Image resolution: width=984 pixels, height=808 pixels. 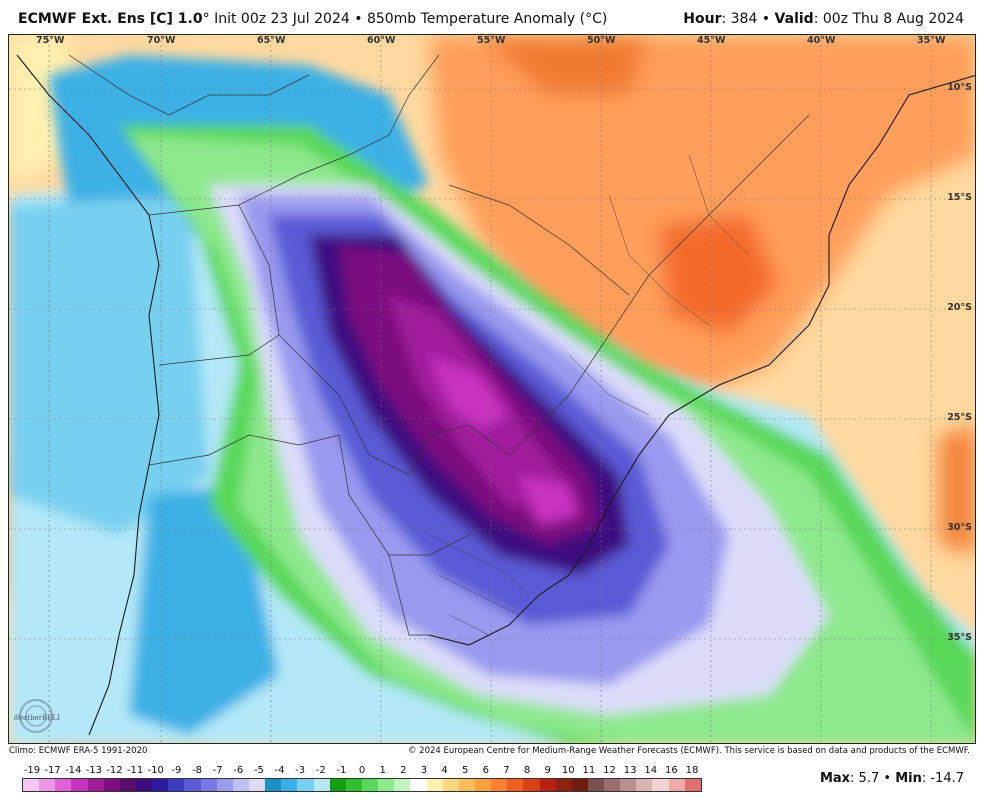 I want to click on weatherbell-logo: WeatherBELL, so click(x=37, y=716).